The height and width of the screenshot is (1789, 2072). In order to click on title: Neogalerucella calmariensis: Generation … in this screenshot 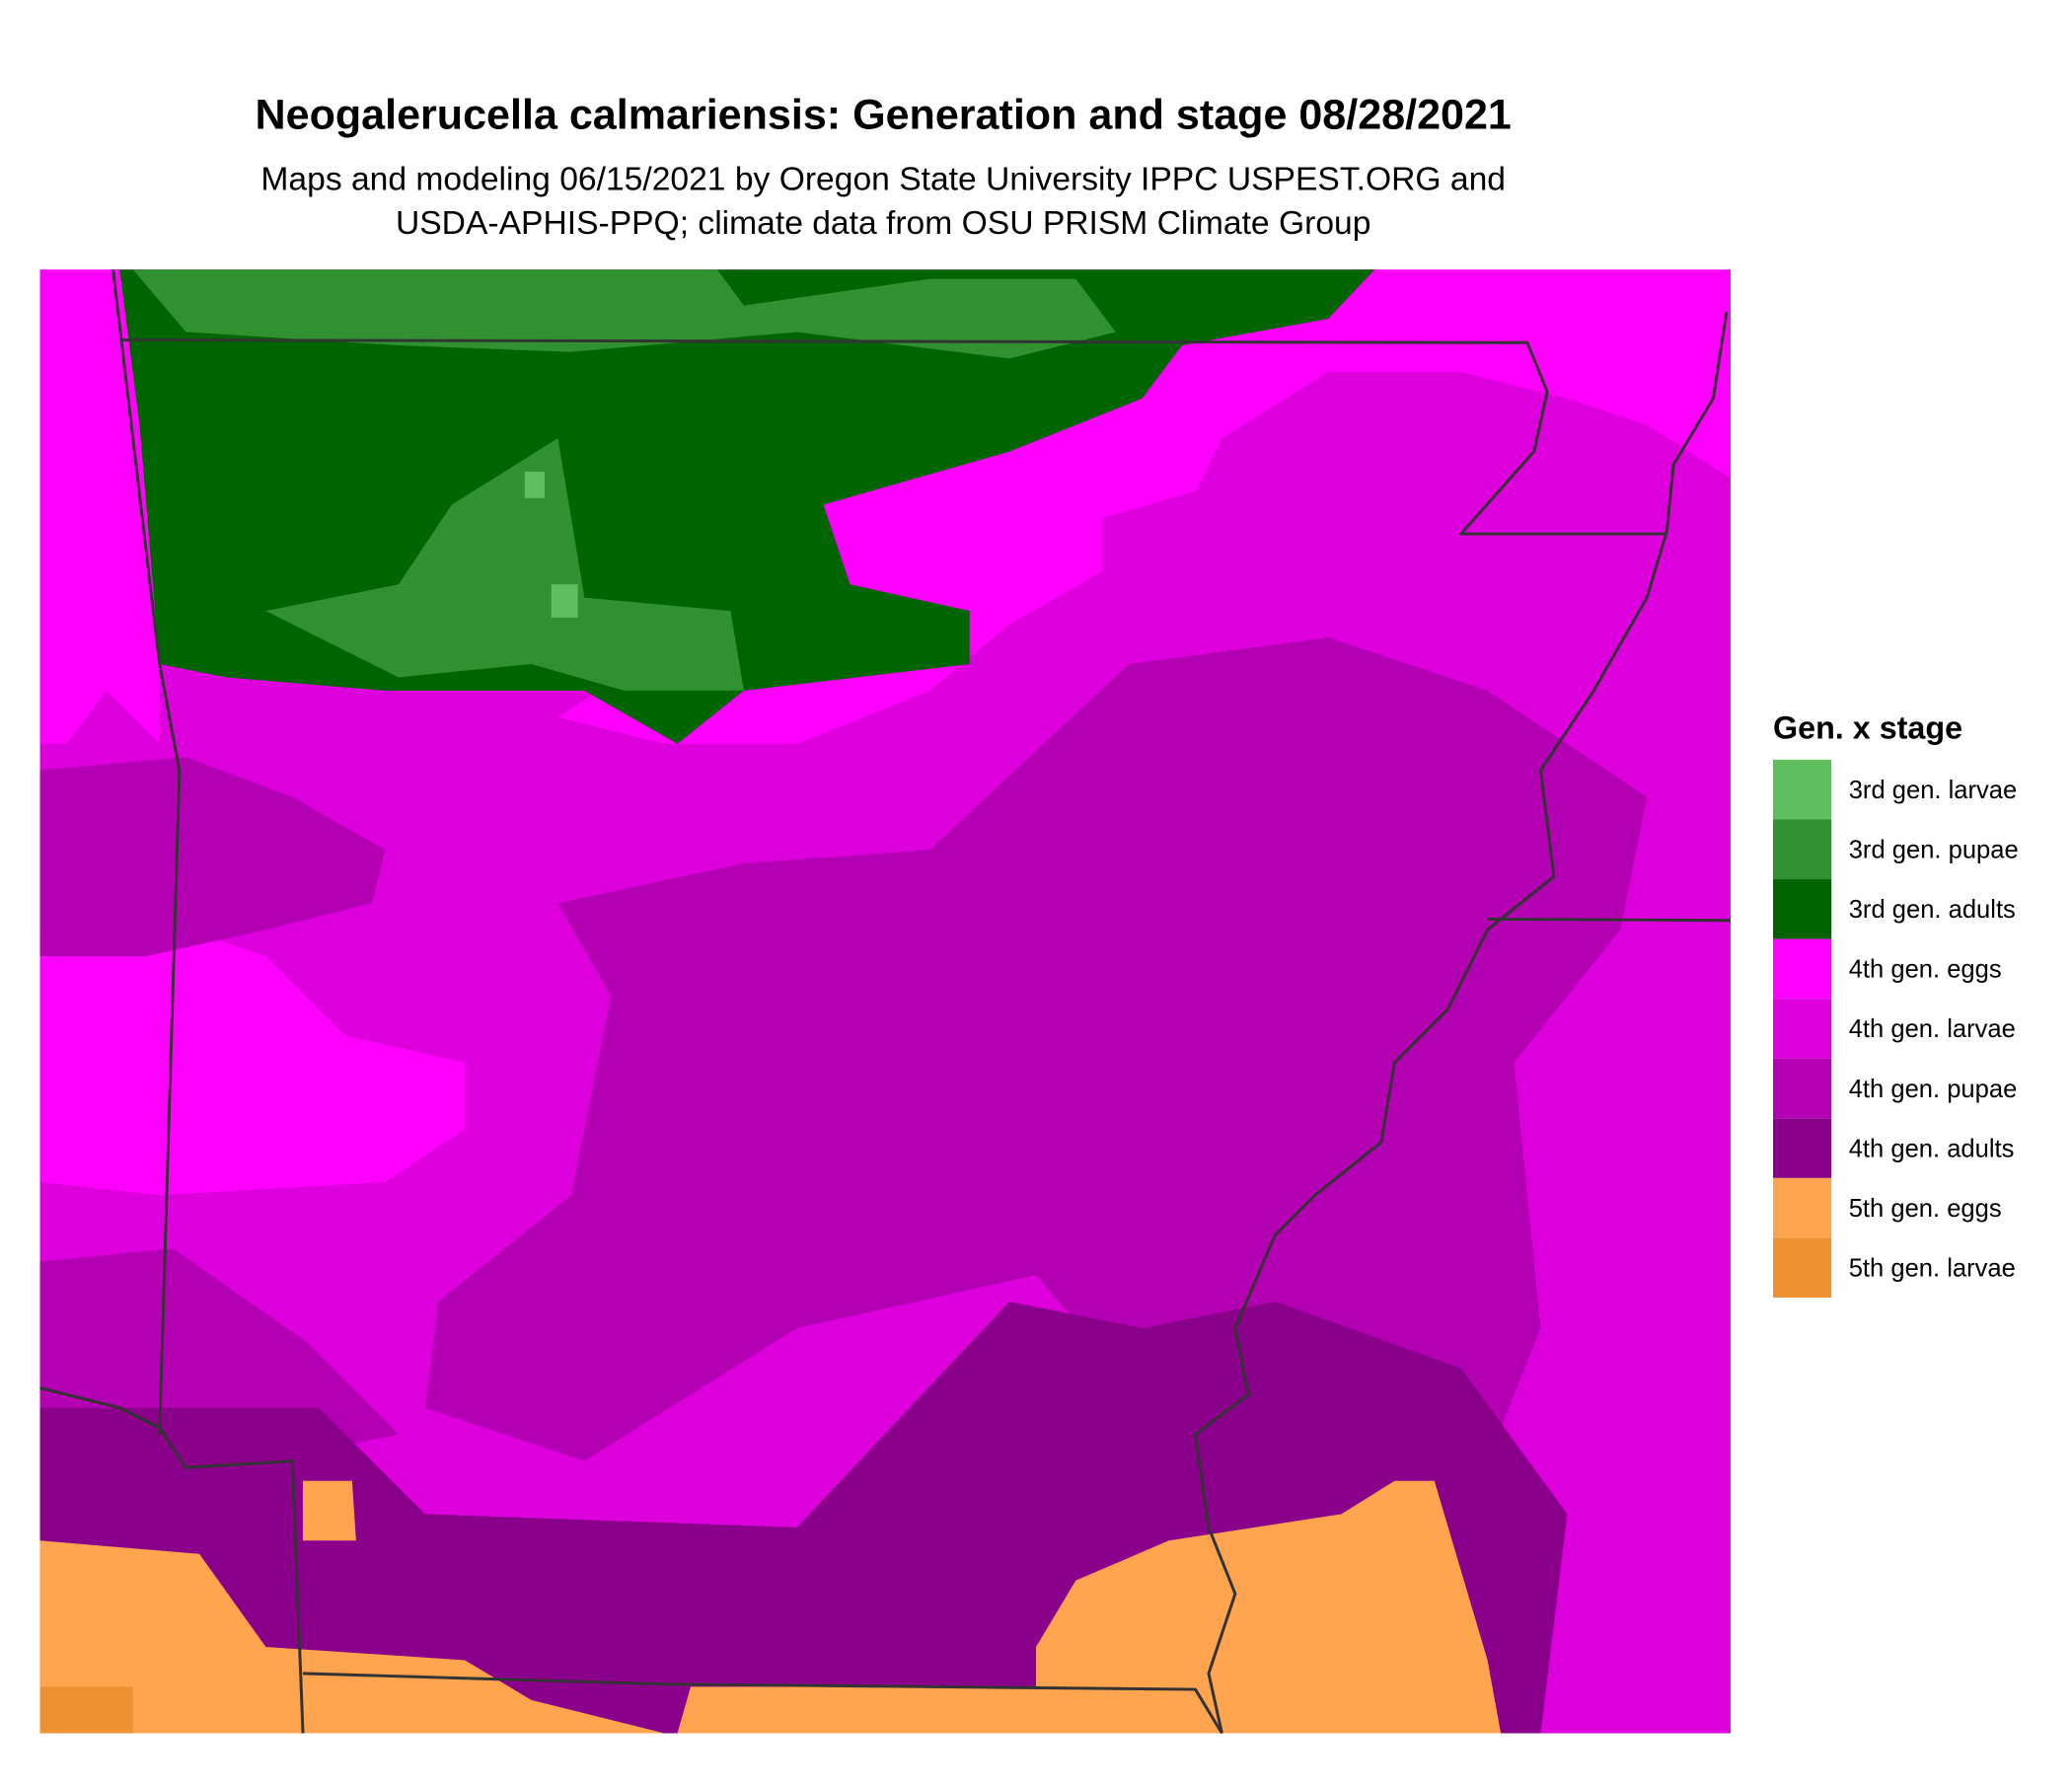, I will do `click(884, 115)`.